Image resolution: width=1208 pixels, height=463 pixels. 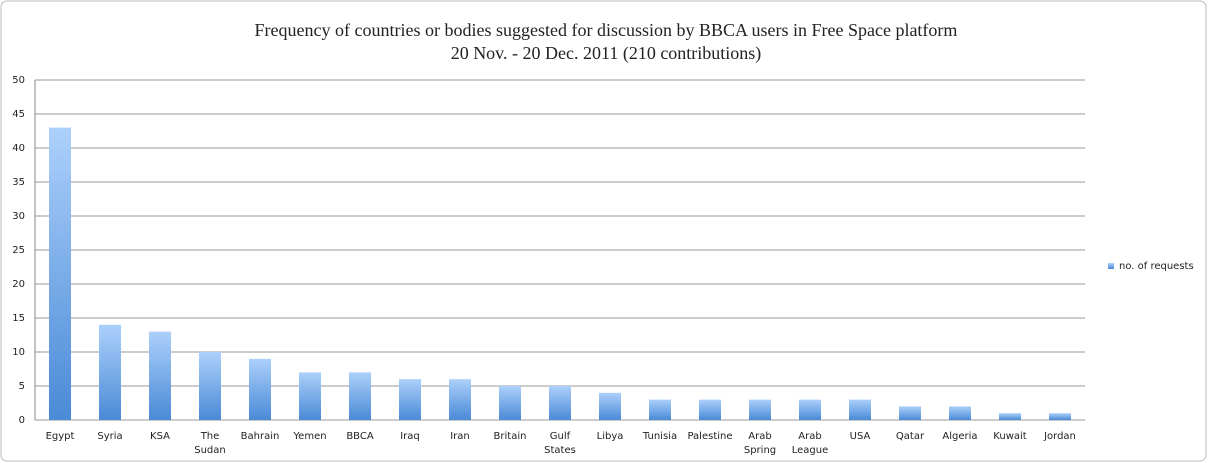 What do you see at coordinates (160, 436) in the screenshot?
I see `x-tick-label: KSA` at bounding box center [160, 436].